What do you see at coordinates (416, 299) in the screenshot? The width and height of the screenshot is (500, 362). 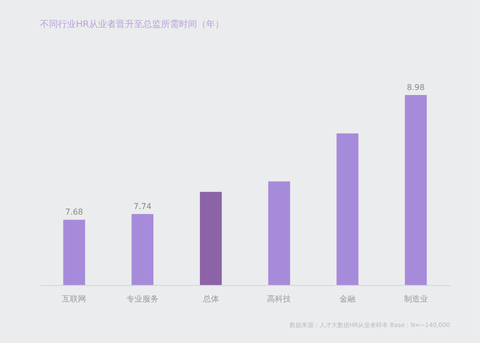 I see `x-tick-label: 制造业` at bounding box center [416, 299].